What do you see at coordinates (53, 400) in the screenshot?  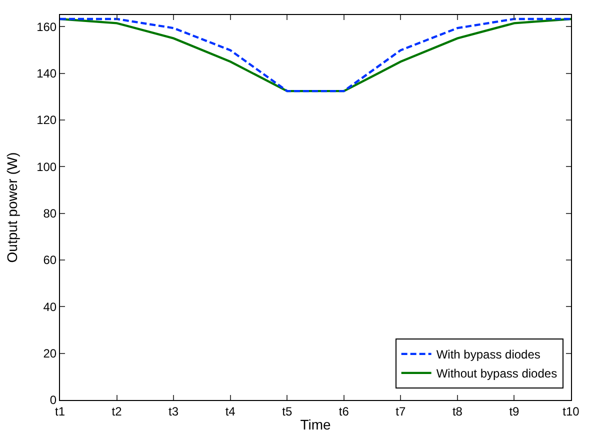 I see `y-tick-label: 0` at bounding box center [53, 400].